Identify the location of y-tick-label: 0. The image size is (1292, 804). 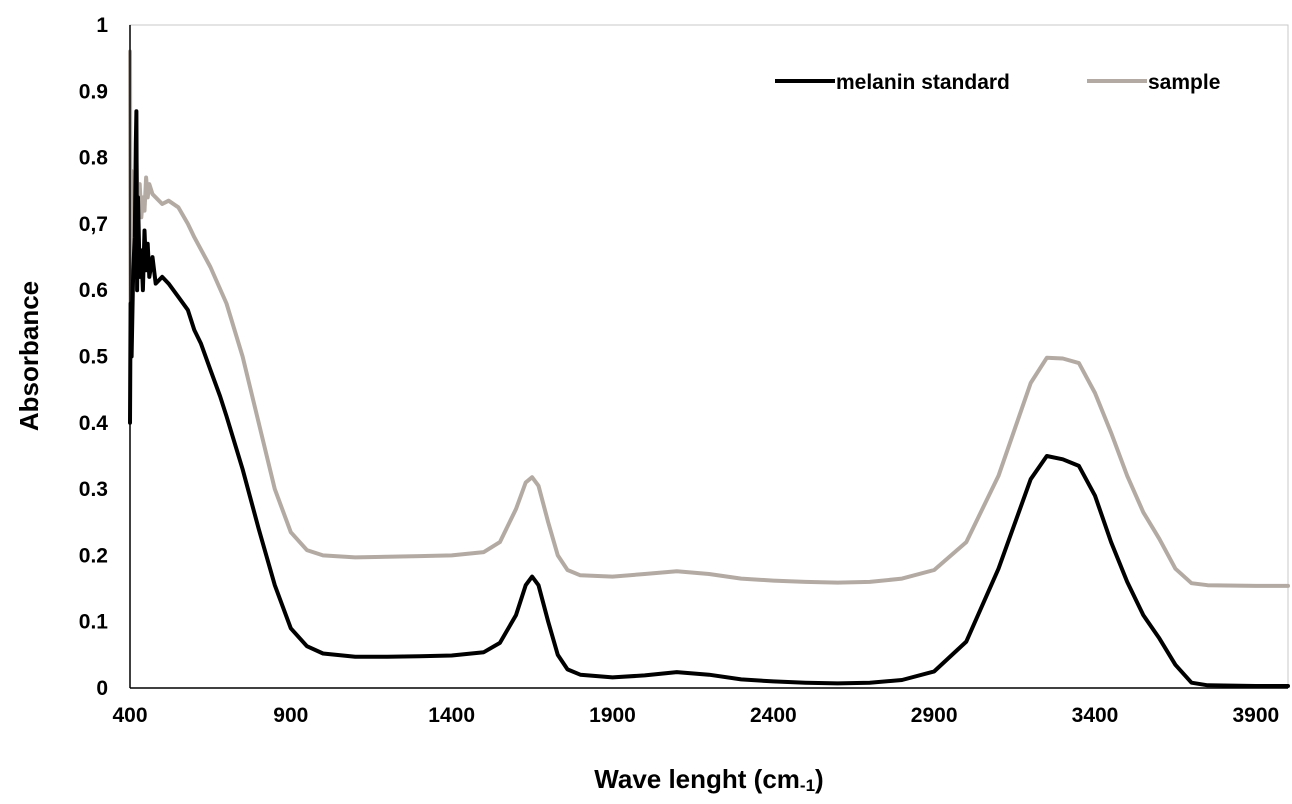
(102, 688).